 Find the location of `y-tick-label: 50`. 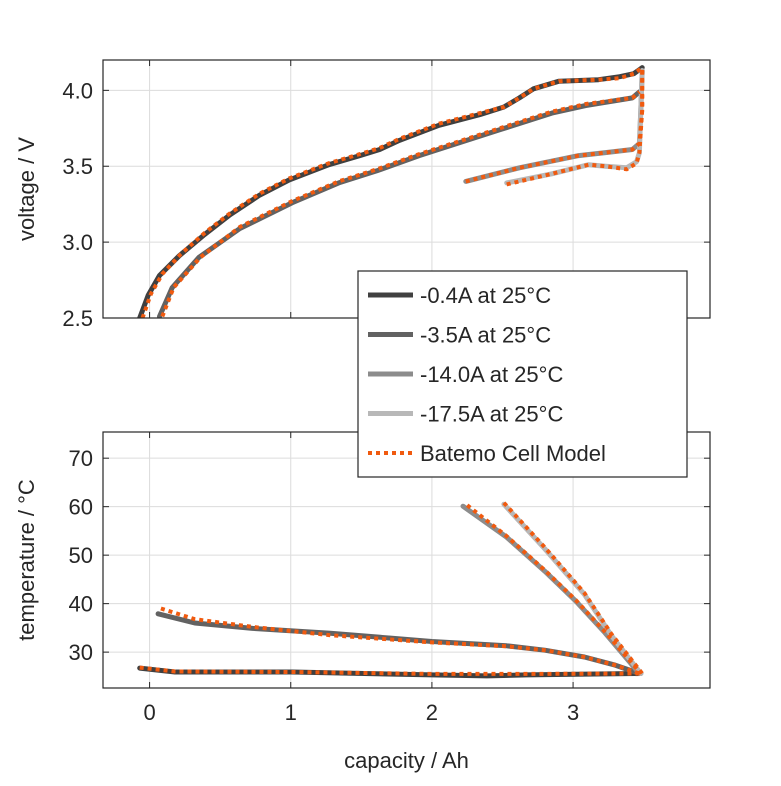

y-tick-label: 50 is located at coordinates (81, 555).